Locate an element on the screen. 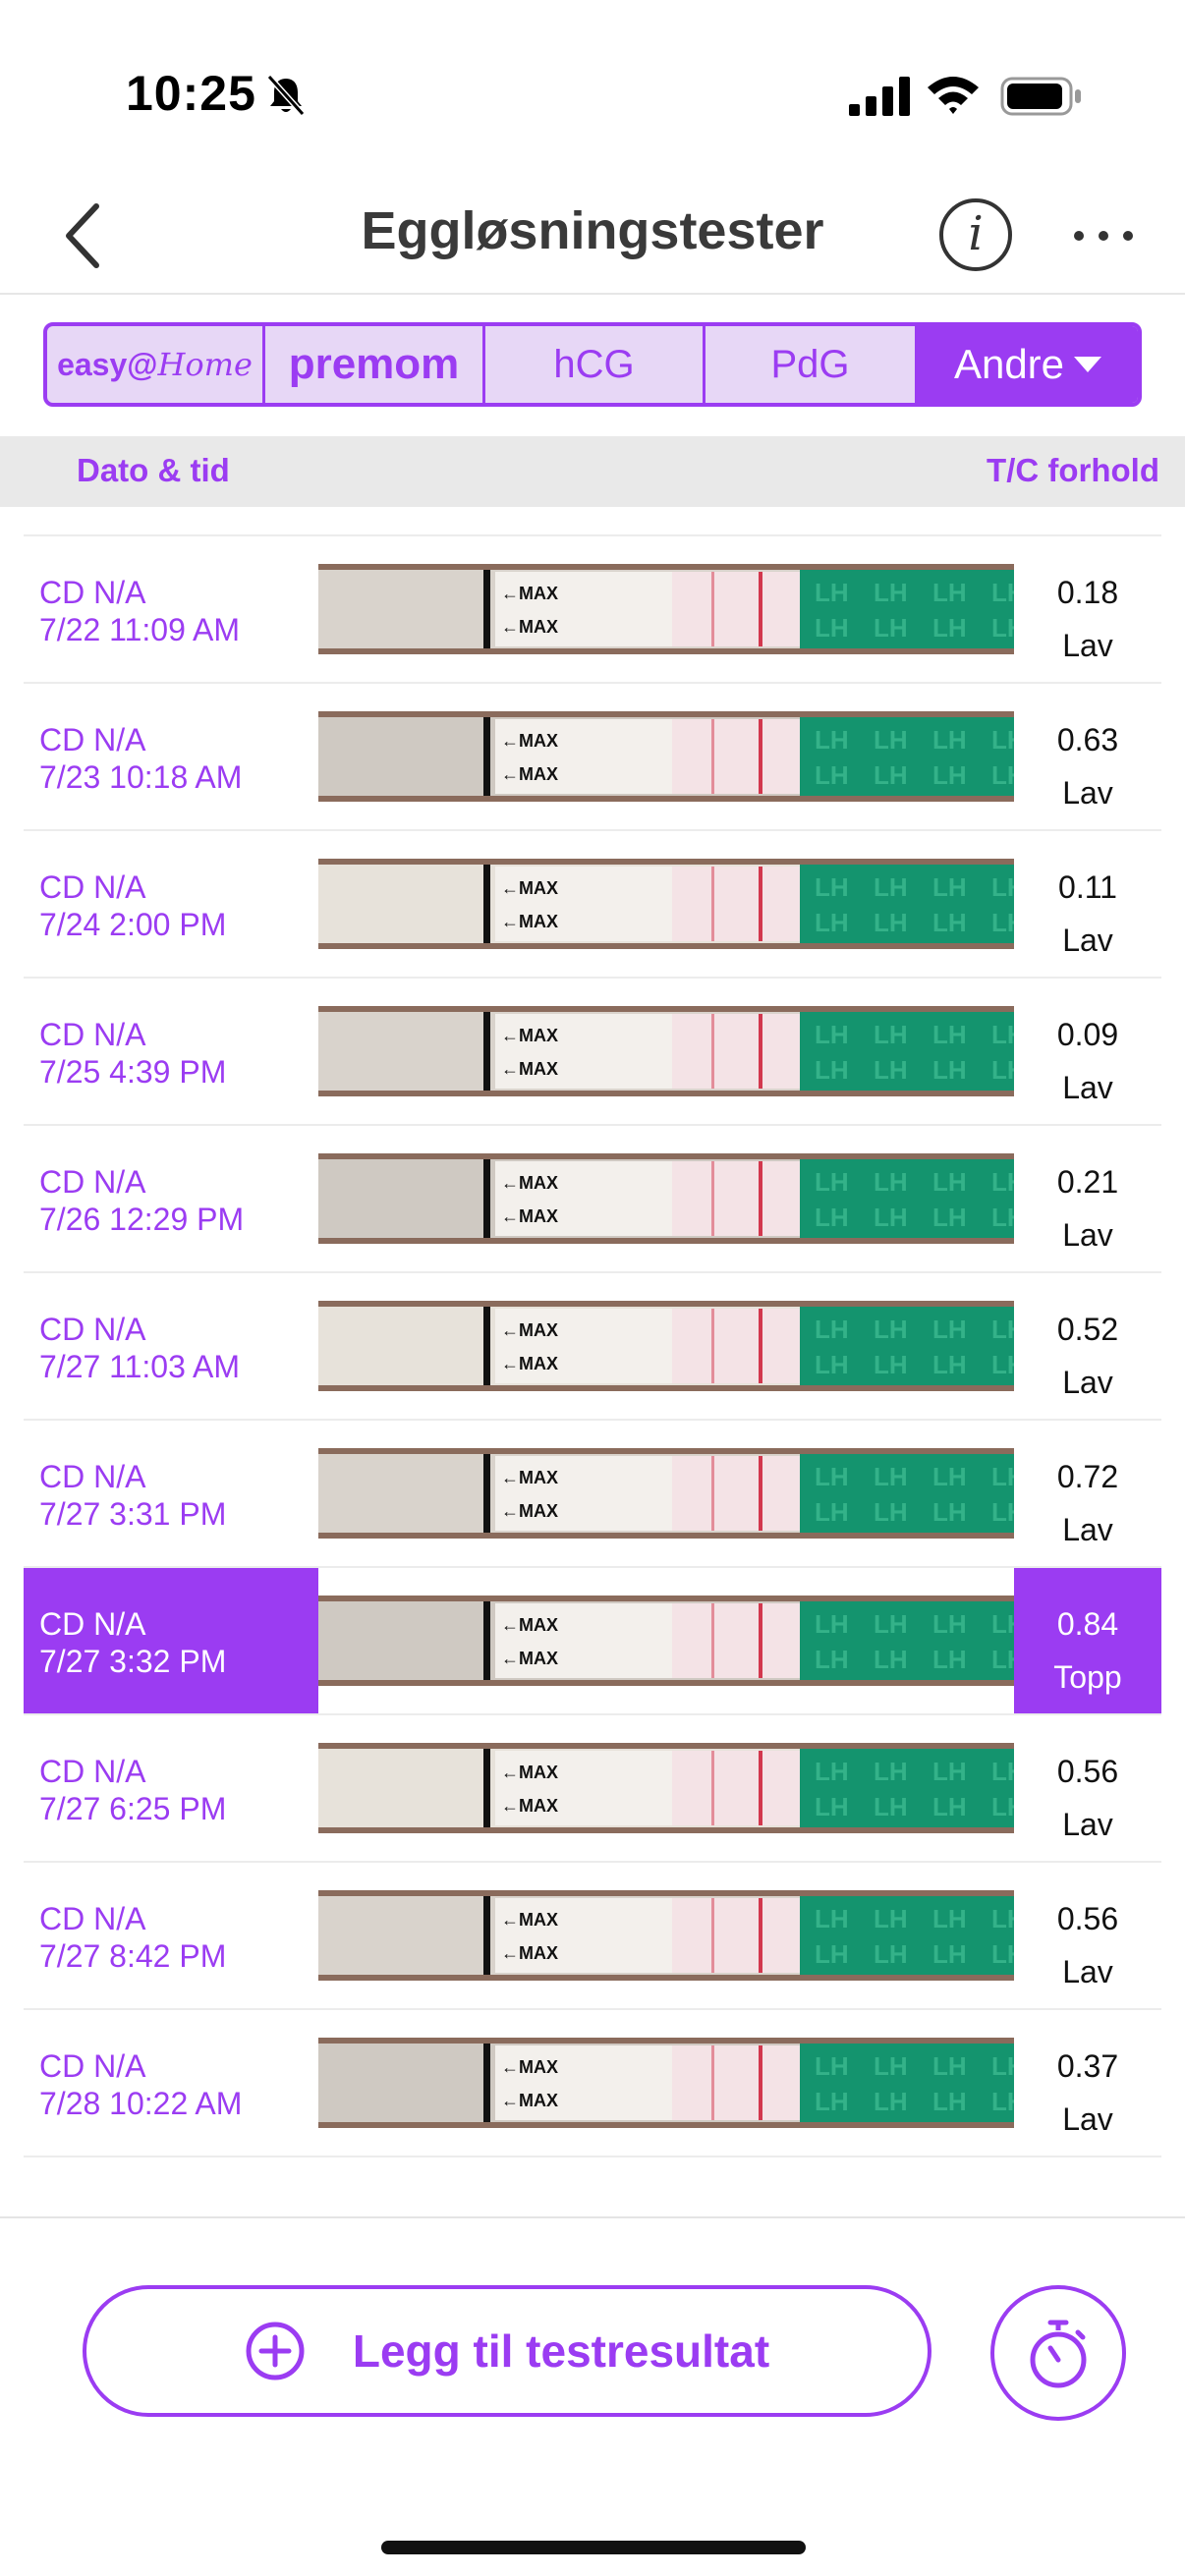  tc-ratio-value: 0.52 is located at coordinates (1088, 1329).